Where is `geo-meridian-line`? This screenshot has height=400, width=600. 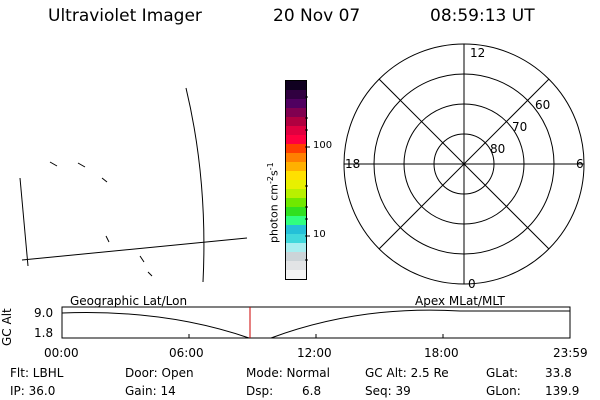
geo-meridian-line is located at coordinates (195, 185).